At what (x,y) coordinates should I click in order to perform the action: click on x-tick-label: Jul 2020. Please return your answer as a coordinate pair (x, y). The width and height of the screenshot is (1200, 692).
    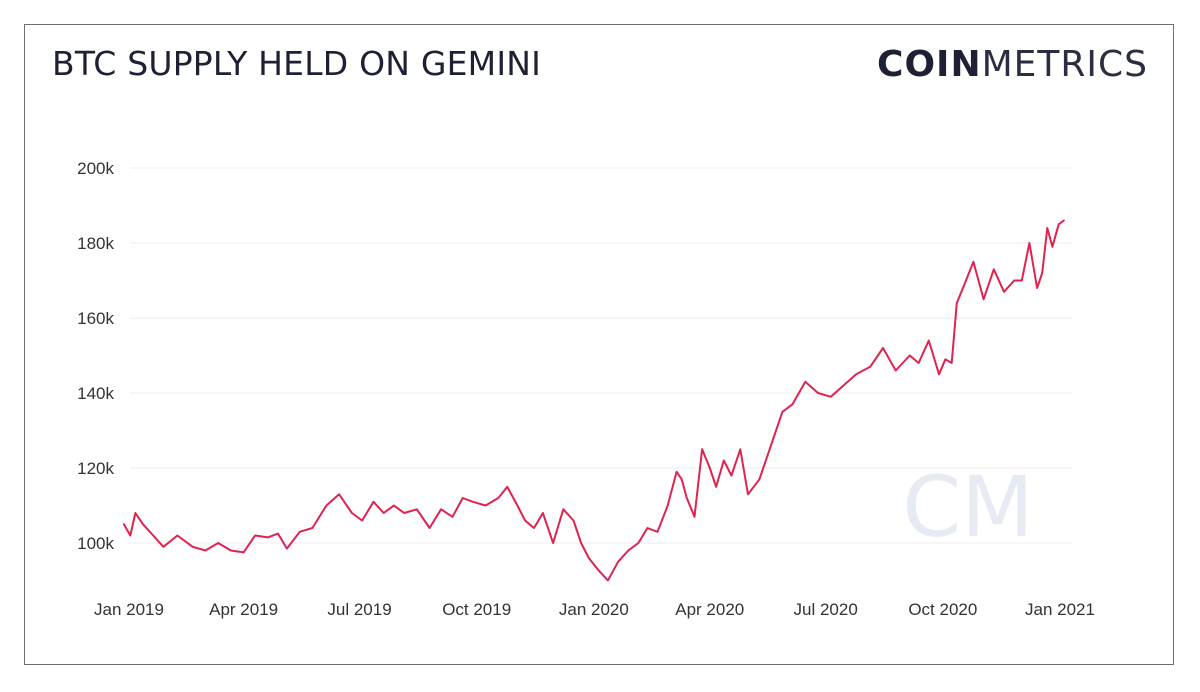
    Looking at the image, I should click on (826, 609).